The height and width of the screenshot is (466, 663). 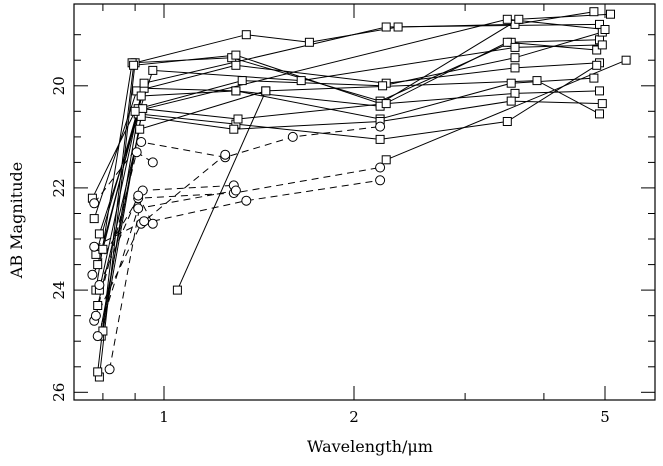 What do you see at coordinates (59, 392) in the screenshot?
I see `y-tick-label-26: 26` at bounding box center [59, 392].